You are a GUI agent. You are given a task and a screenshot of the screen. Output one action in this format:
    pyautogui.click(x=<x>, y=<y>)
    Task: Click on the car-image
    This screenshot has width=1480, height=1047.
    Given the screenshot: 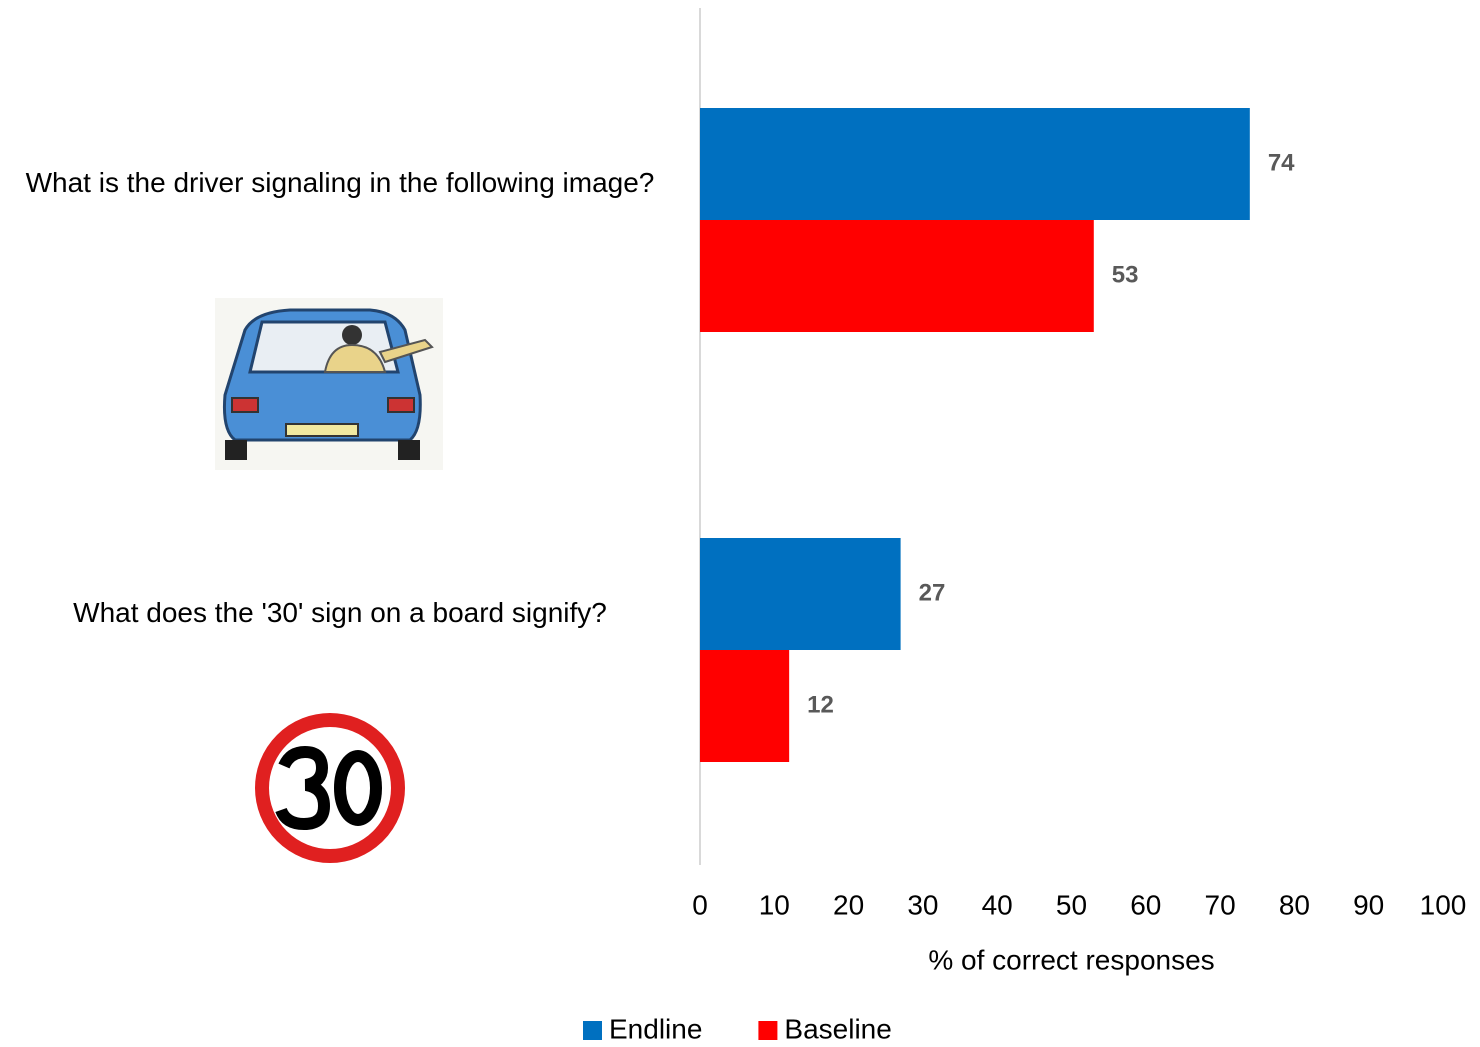 What is the action you would take?
    pyautogui.click(x=329, y=384)
    